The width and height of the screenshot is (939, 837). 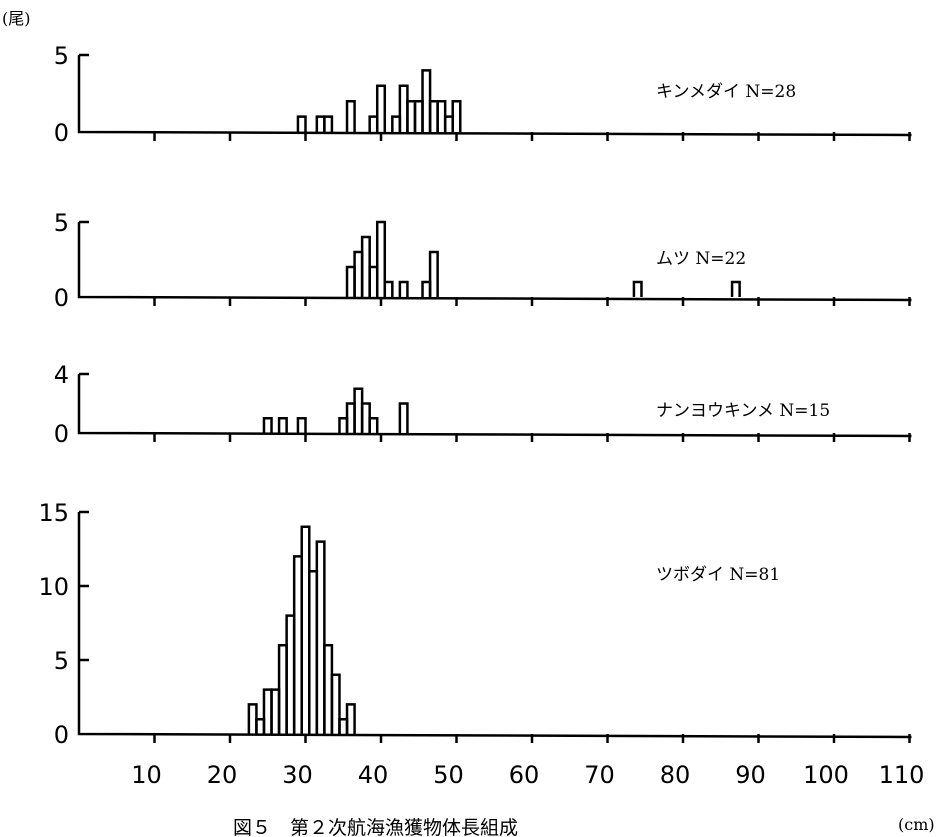 What do you see at coordinates (524, 775) in the screenshot?
I see `x-tick-label: 60` at bounding box center [524, 775].